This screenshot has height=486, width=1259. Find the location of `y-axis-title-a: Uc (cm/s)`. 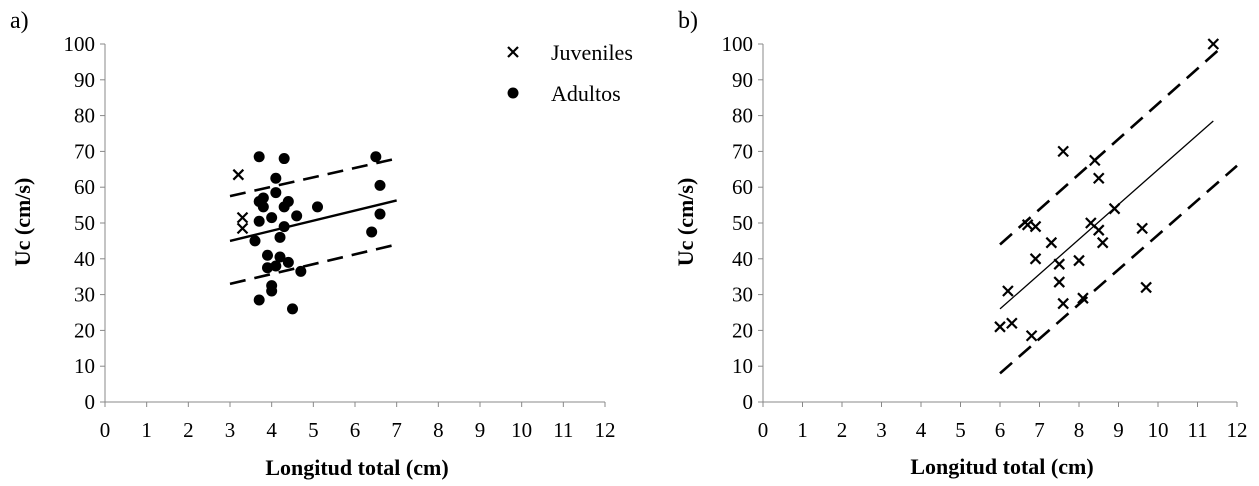

y-axis-title-a: Uc (cm/s) is located at coordinates (22, 222).